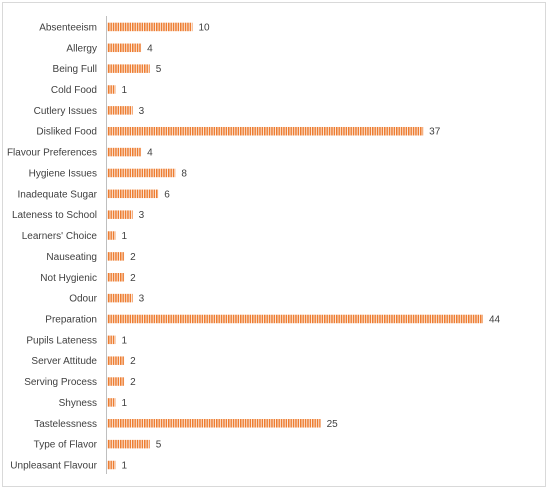 Image resolution: width=550 pixels, height=491 pixels. Describe the element at coordinates (68, 278) in the screenshot. I see `category-label: Not Hygienic` at that location.